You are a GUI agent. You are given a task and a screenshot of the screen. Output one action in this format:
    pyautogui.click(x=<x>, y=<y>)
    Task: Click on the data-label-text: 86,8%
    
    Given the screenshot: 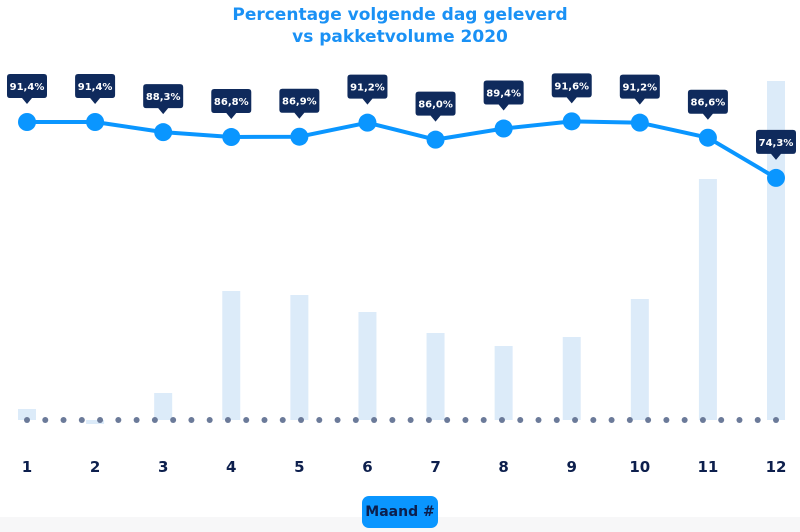 What is the action you would take?
    pyautogui.click(x=231, y=102)
    